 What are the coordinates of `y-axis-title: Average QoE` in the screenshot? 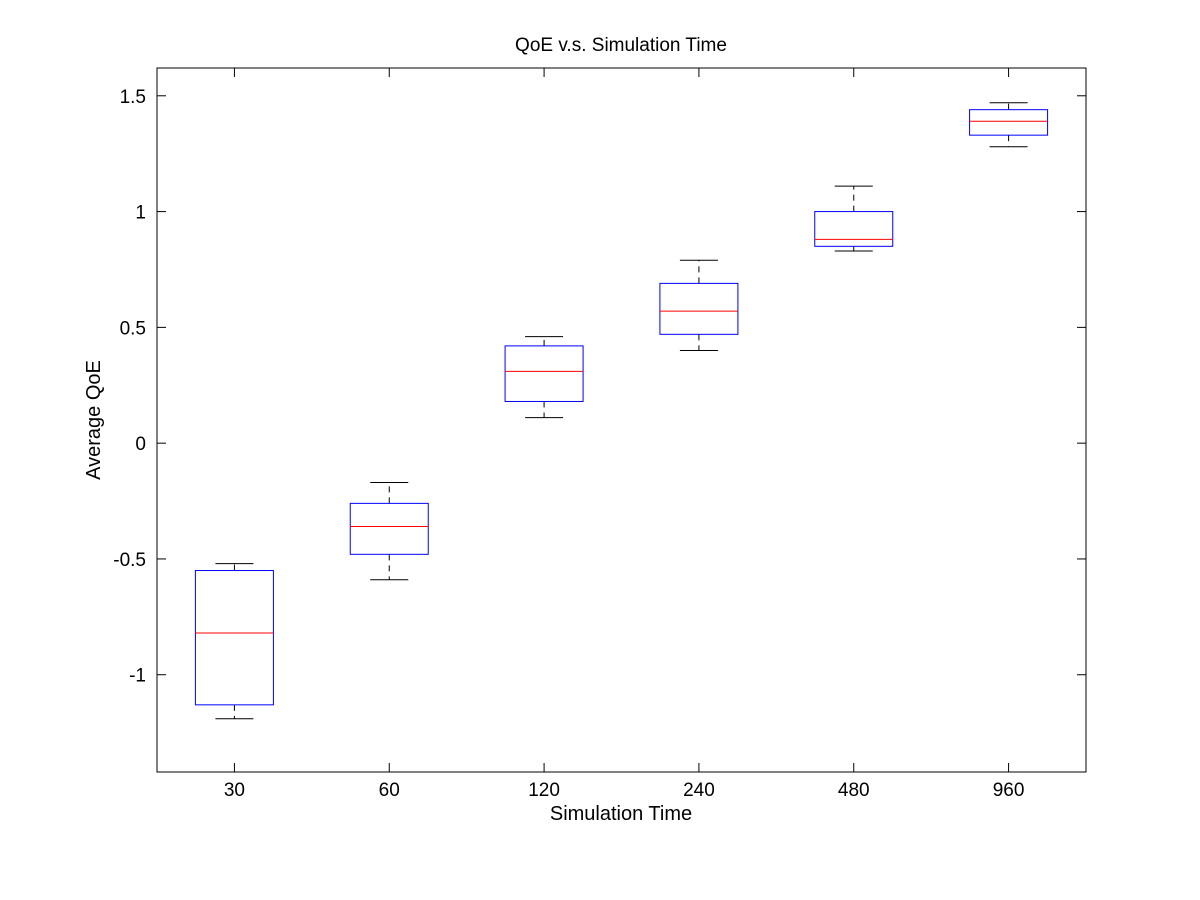 It's located at (94, 420).